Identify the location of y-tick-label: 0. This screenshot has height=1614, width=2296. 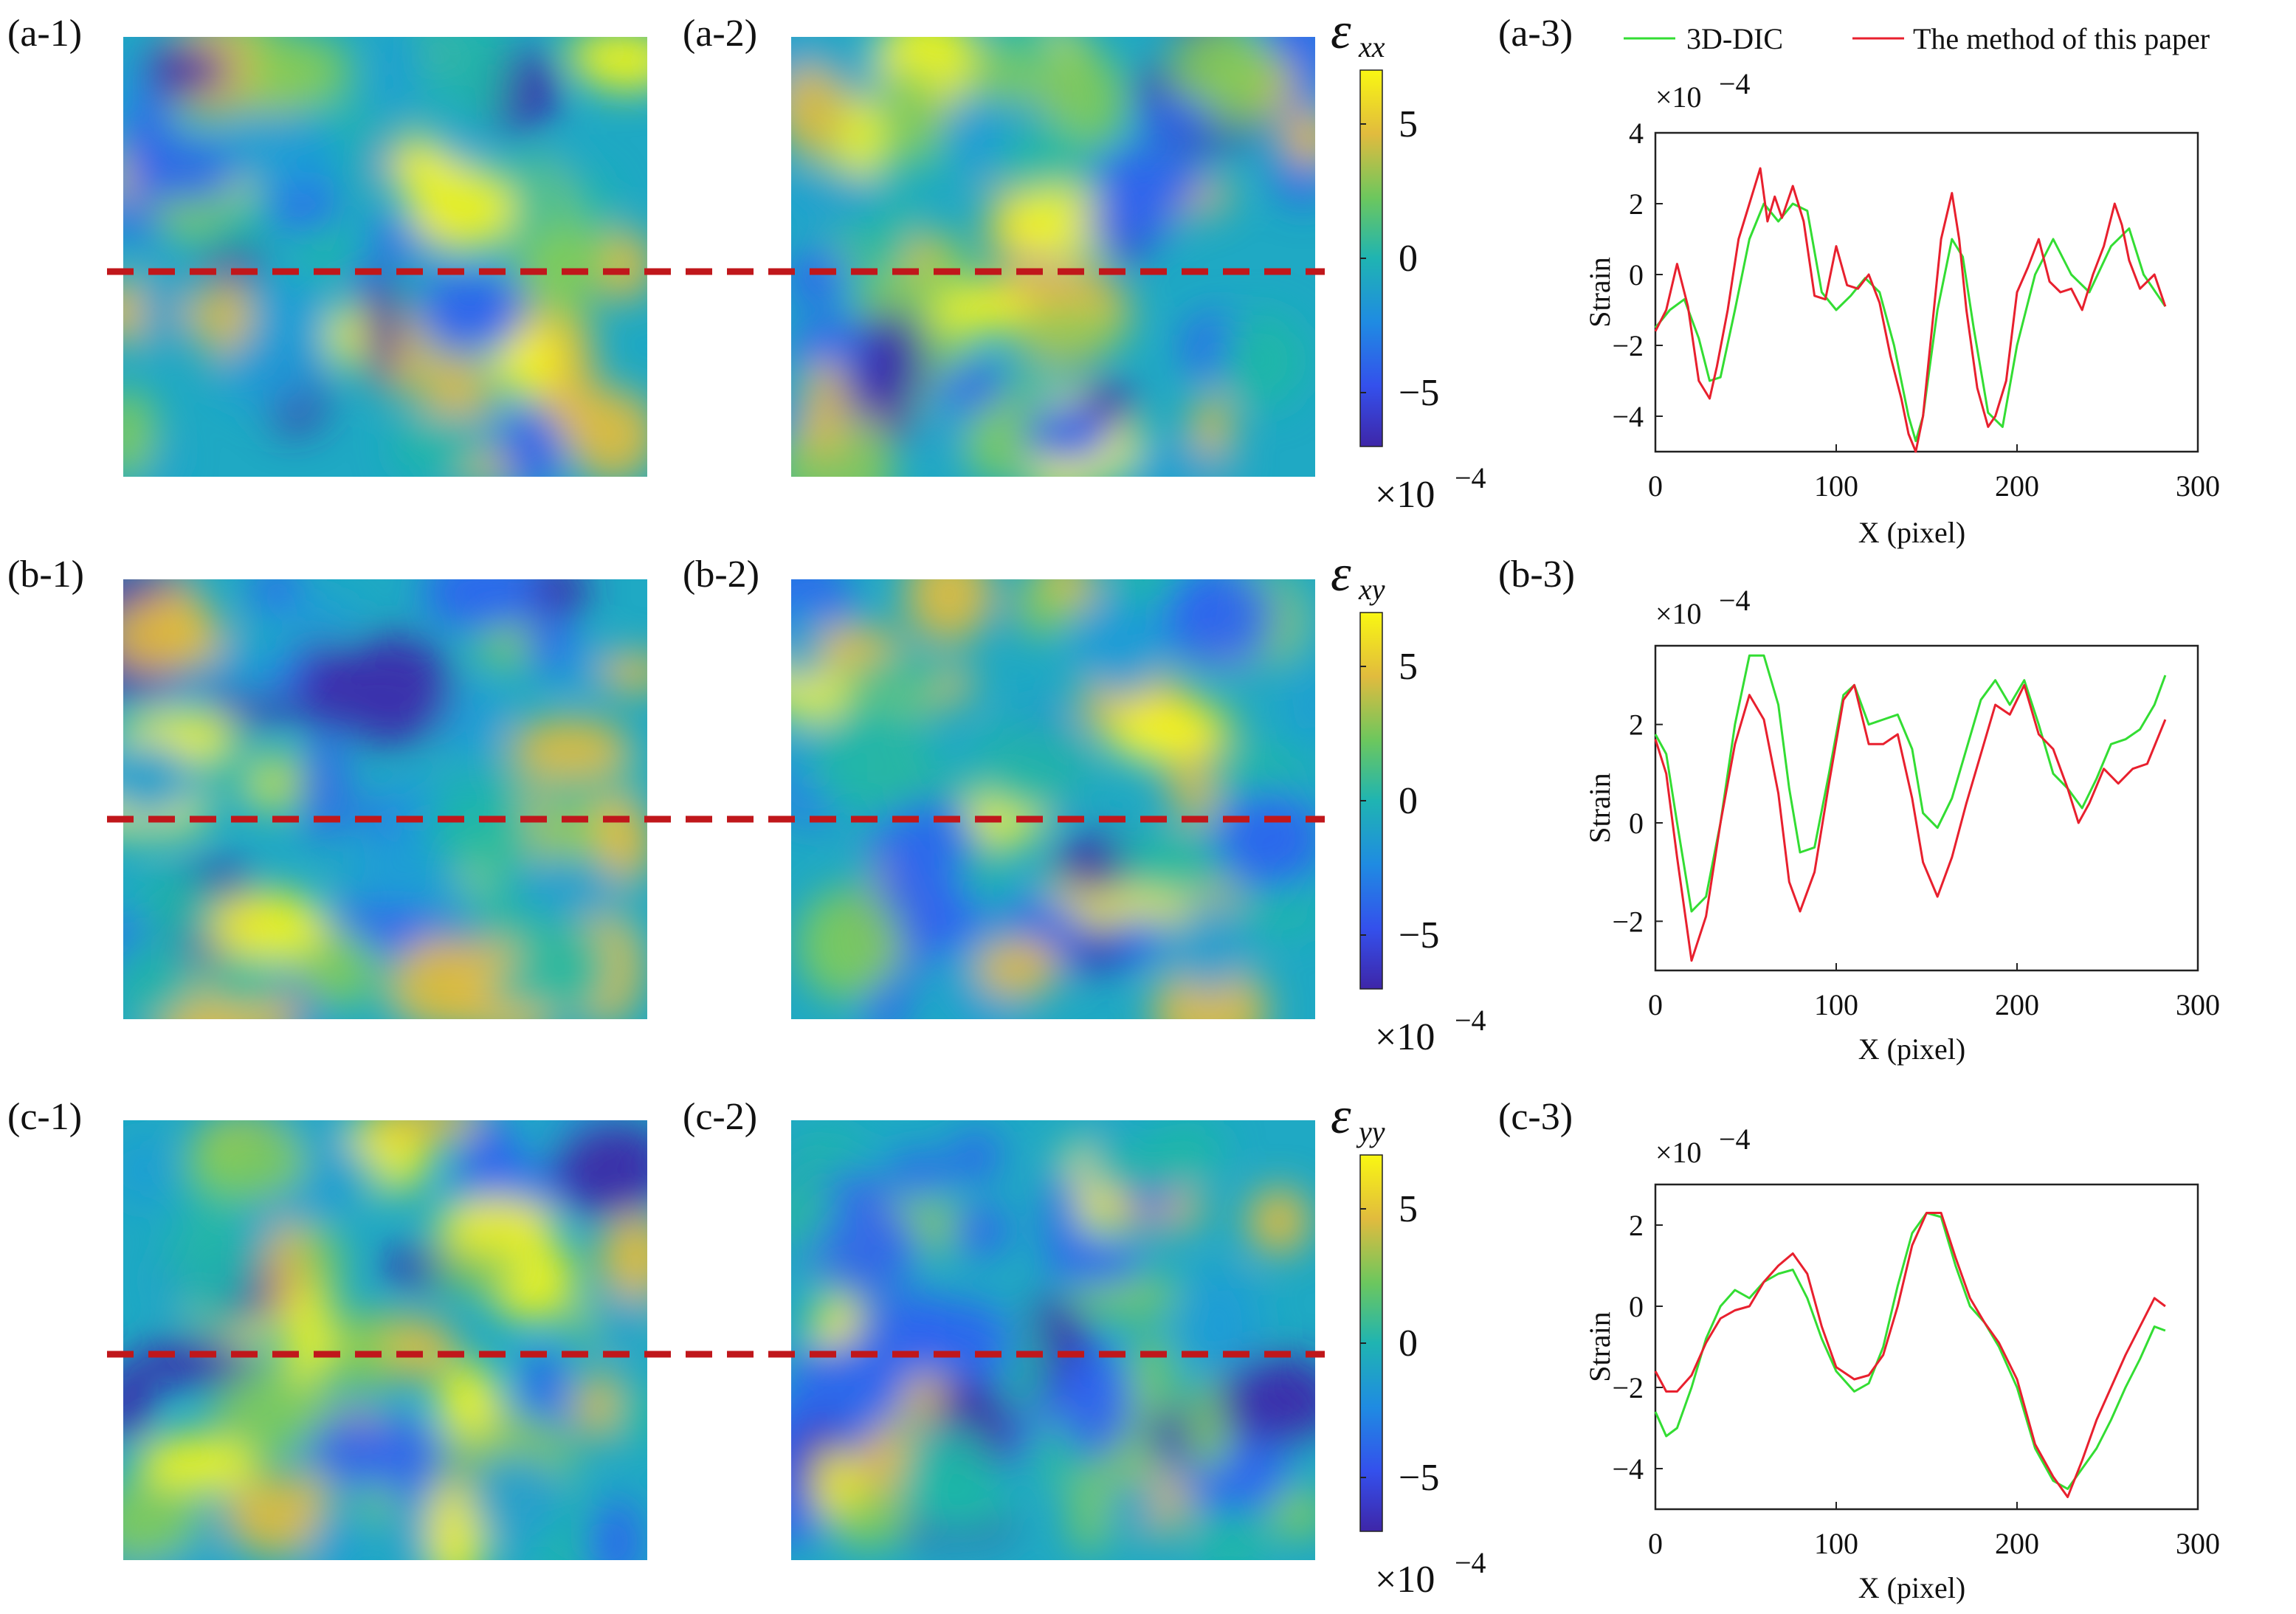
(1637, 824).